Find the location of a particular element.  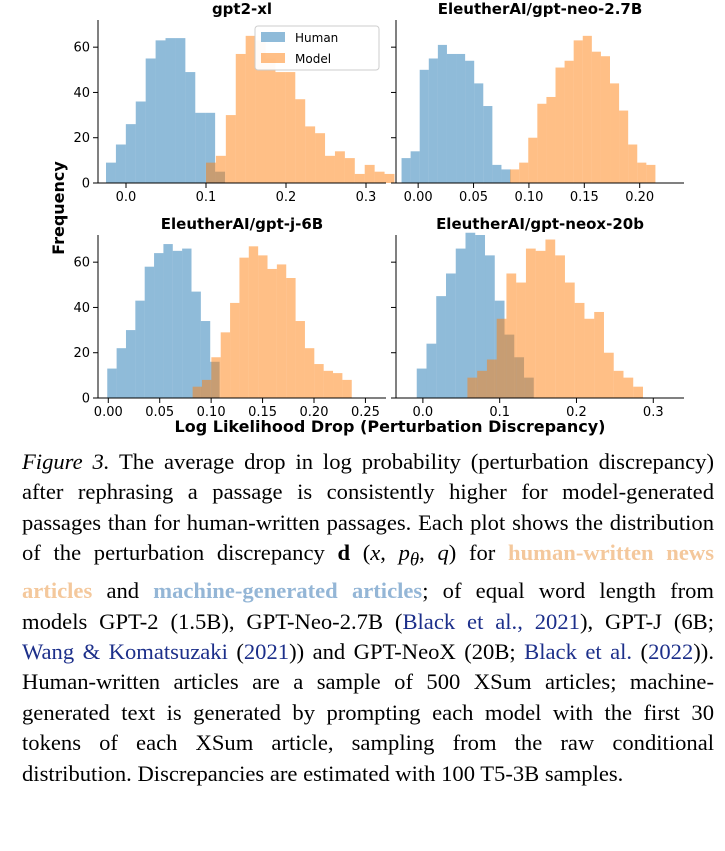

legend-frame is located at coordinates (317, 48).